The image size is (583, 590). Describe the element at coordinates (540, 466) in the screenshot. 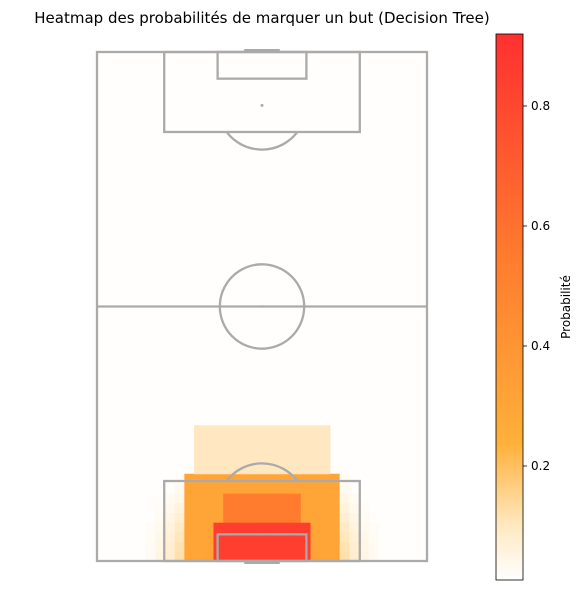

I see `colorbar-tick-label: 0.2` at that location.